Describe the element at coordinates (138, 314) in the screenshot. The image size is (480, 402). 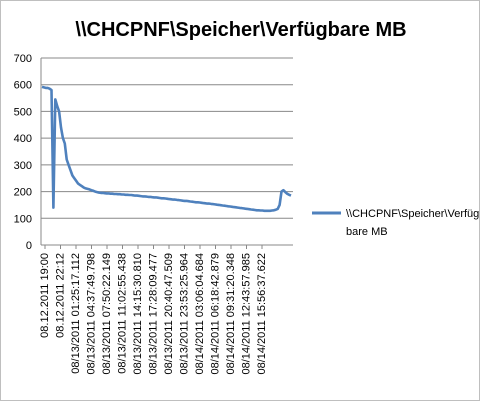
I see `x-tick-label: 08/13/2011 14:15:30.810` at that location.